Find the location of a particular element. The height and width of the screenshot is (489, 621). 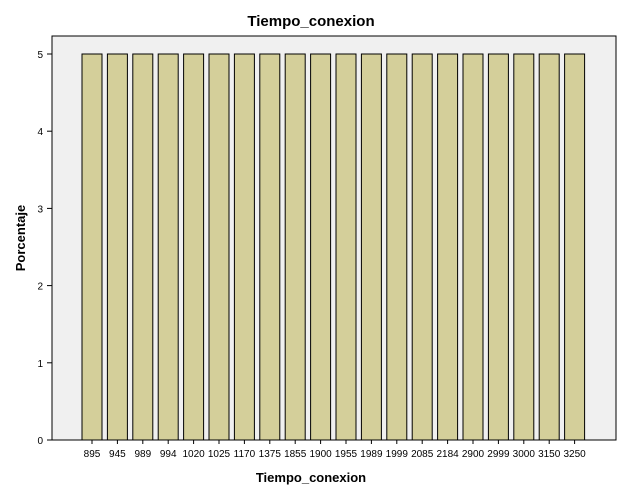

x-tick-label: 3250 is located at coordinates (574, 454).